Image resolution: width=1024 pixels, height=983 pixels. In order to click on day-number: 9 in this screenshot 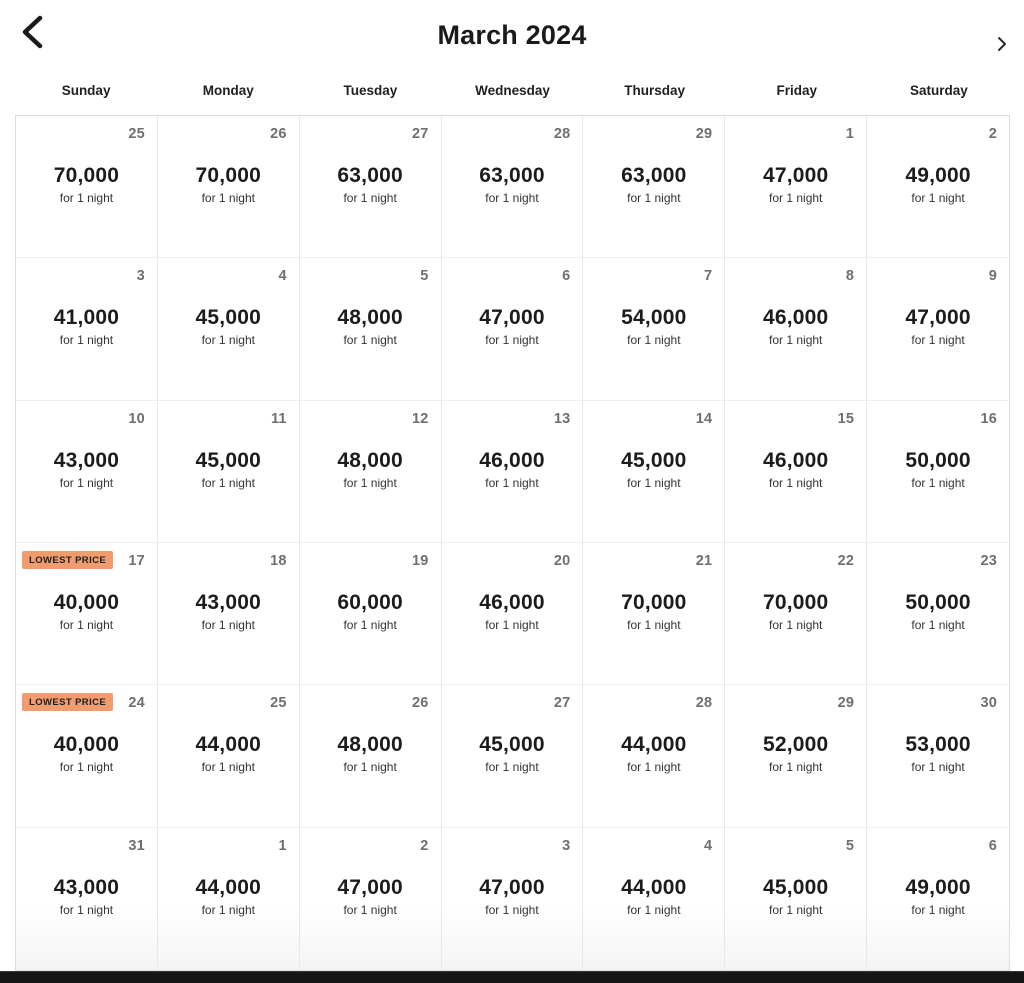, I will do `click(992, 276)`.